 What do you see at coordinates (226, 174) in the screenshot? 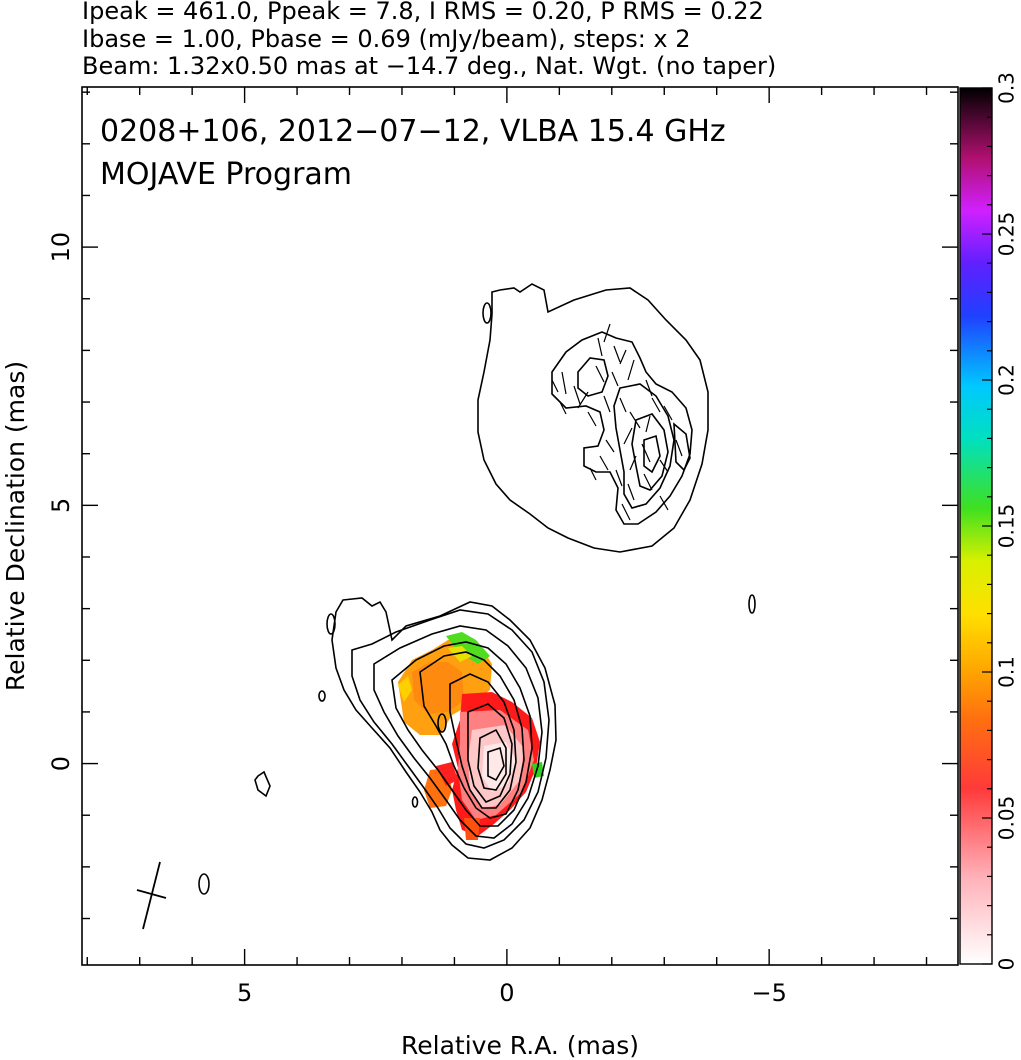
I see `chart-annotation-line-2: MOJAVE Program` at bounding box center [226, 174].